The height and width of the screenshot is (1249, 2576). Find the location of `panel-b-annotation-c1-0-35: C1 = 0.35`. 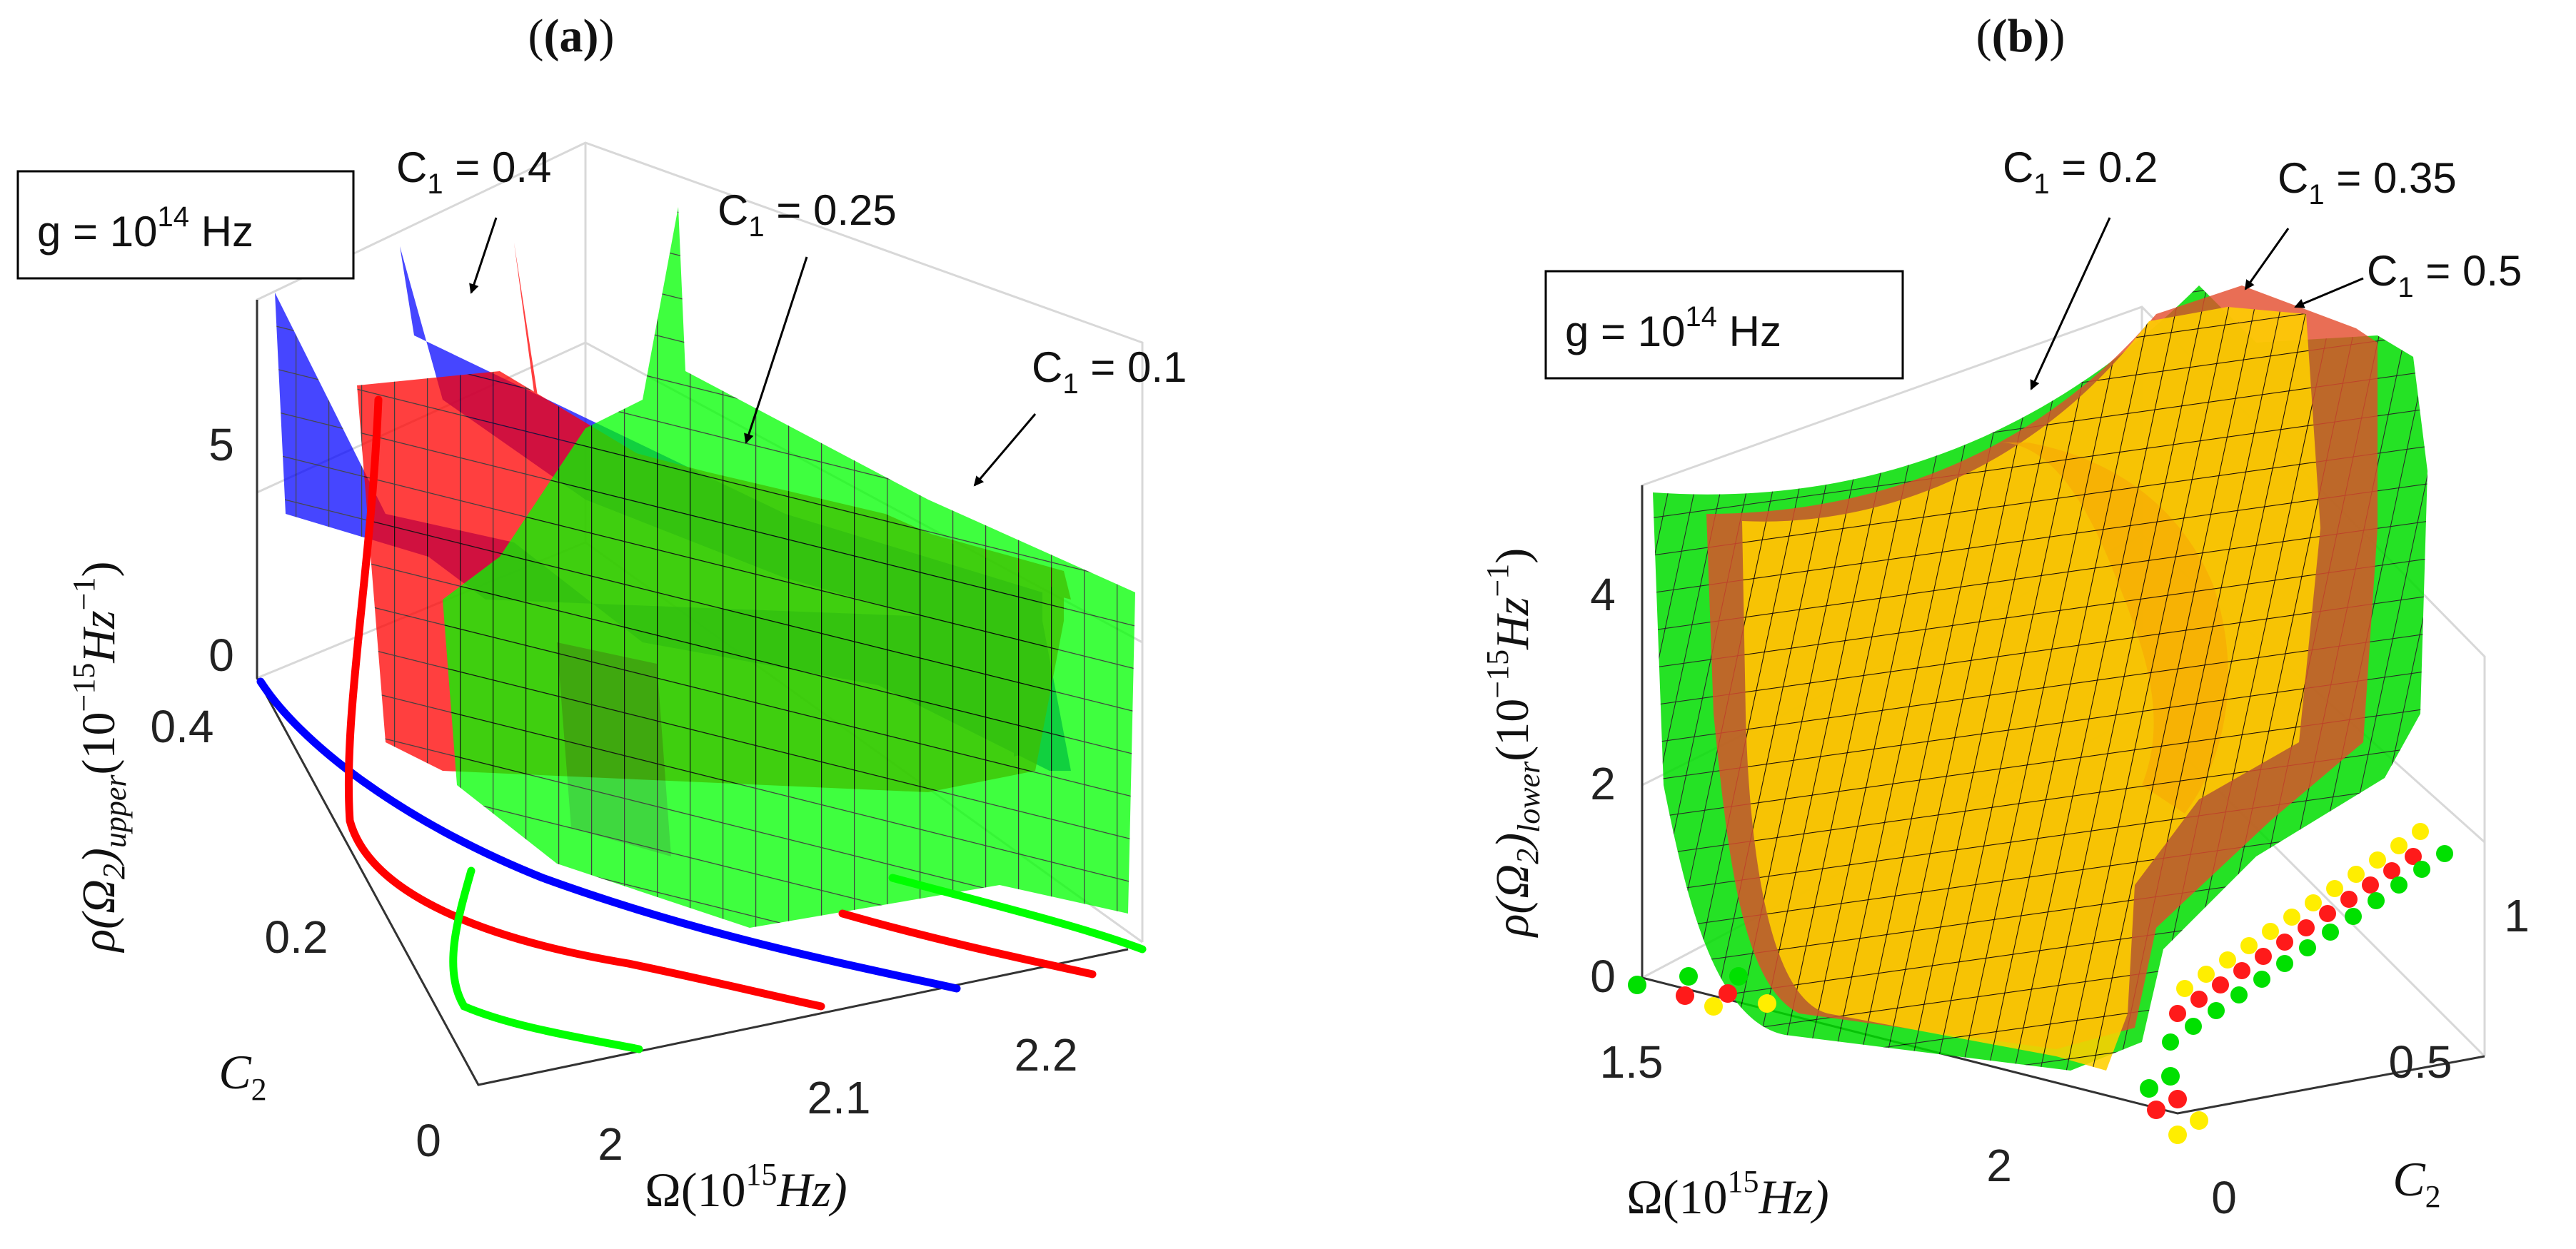

panel-b-annotation-c1-0-35: C1 = 0.35 is located at coordinates (2350, 222).